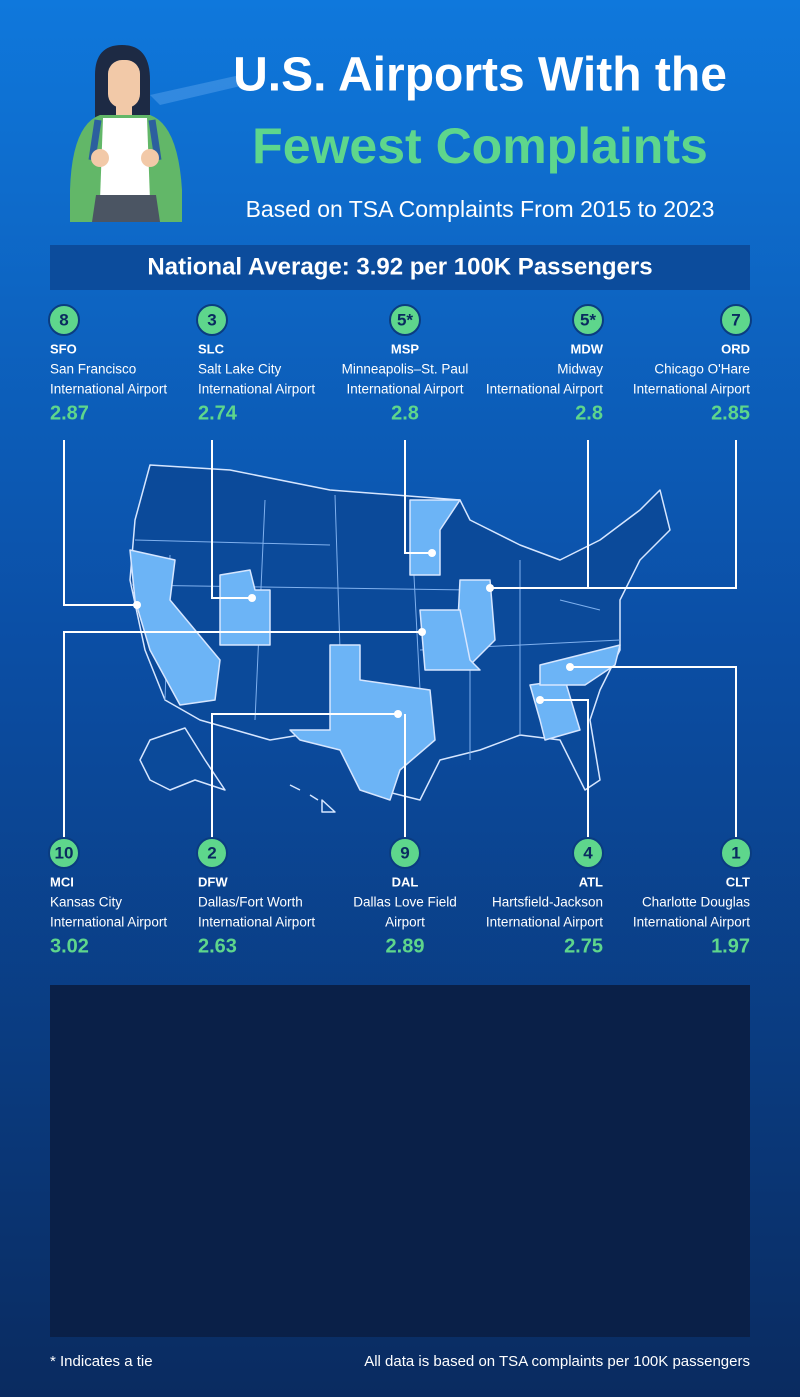 Image resolution: width=800 pixels, height=1397 pixels. I want to click on complaint-rate: 2.87, so click(69, 413).